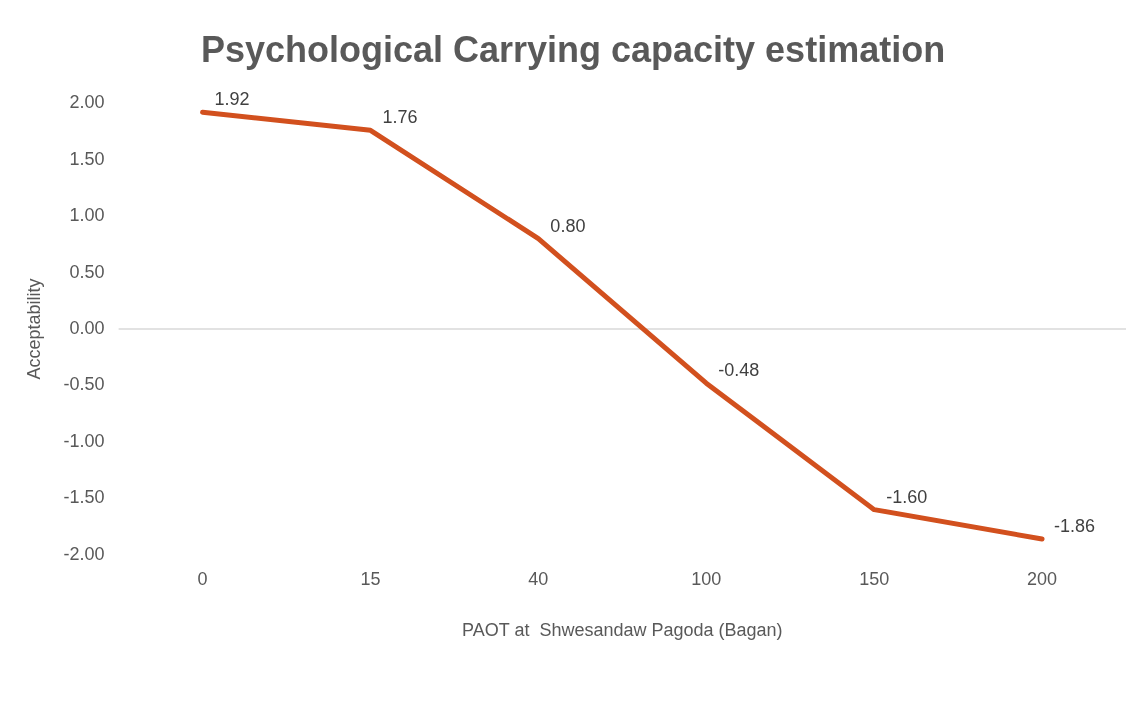 The image size is (1146, 706). I want to click on data-label: 0.80, so click(568, 225).